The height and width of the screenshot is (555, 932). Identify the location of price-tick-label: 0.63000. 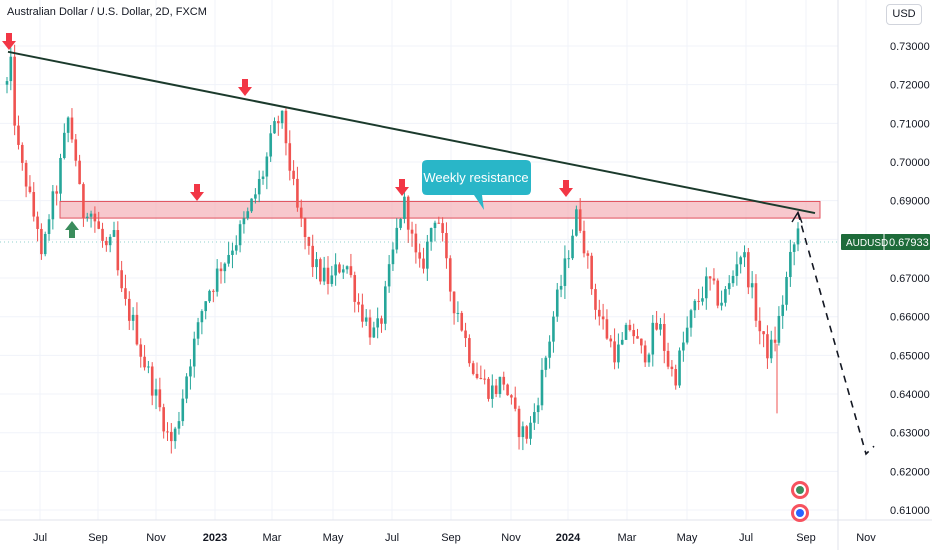
(910, 434).